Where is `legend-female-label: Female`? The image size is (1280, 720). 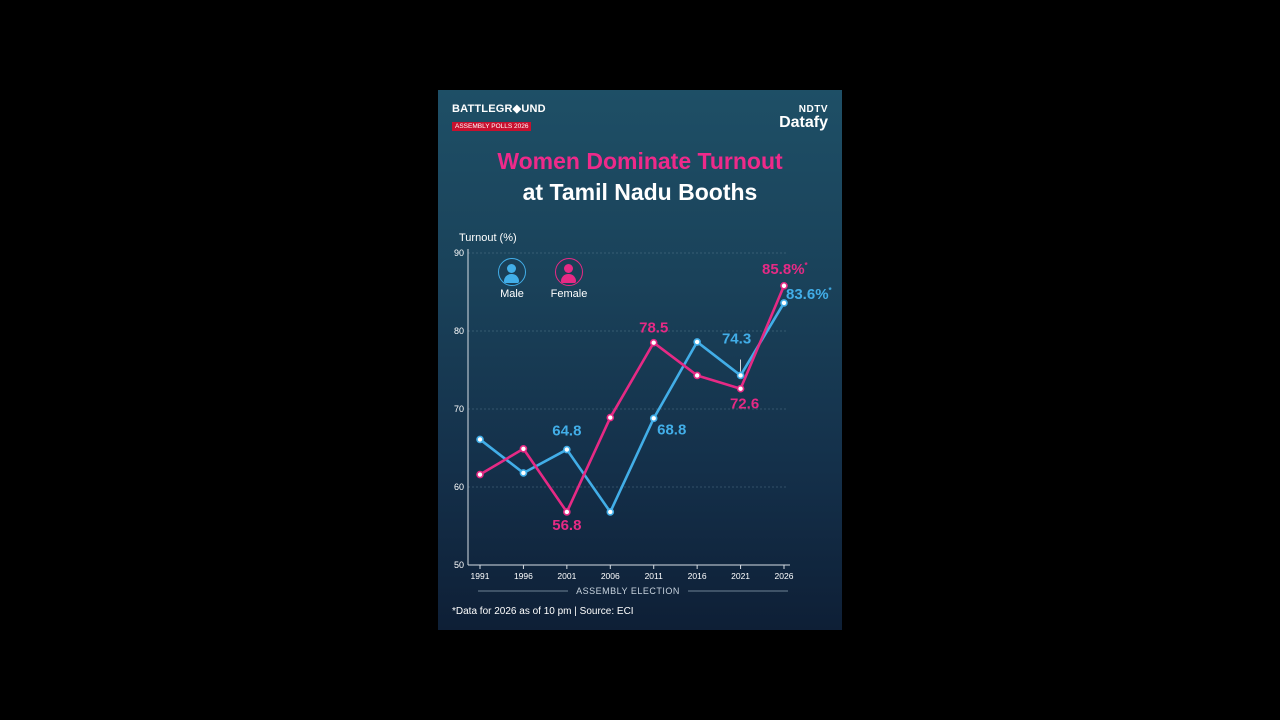 legend-female-label: Female is located at coordinates (569, 294).